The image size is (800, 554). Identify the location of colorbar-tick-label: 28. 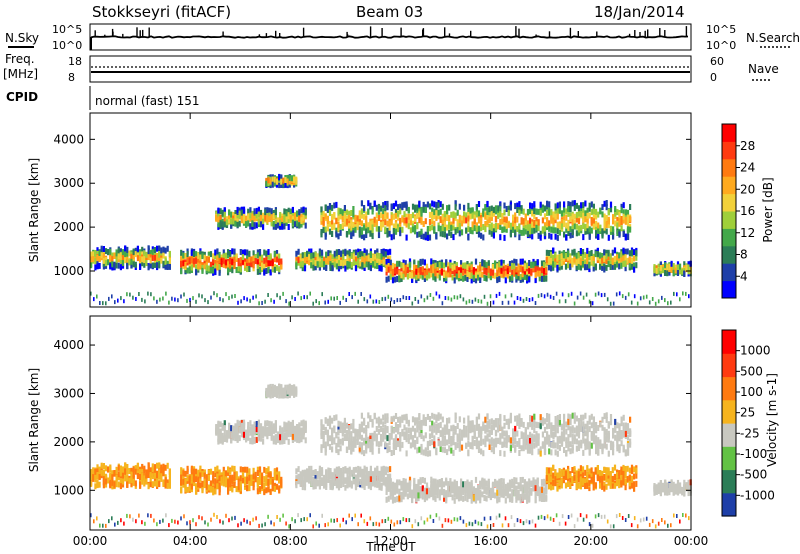
(747, 146).